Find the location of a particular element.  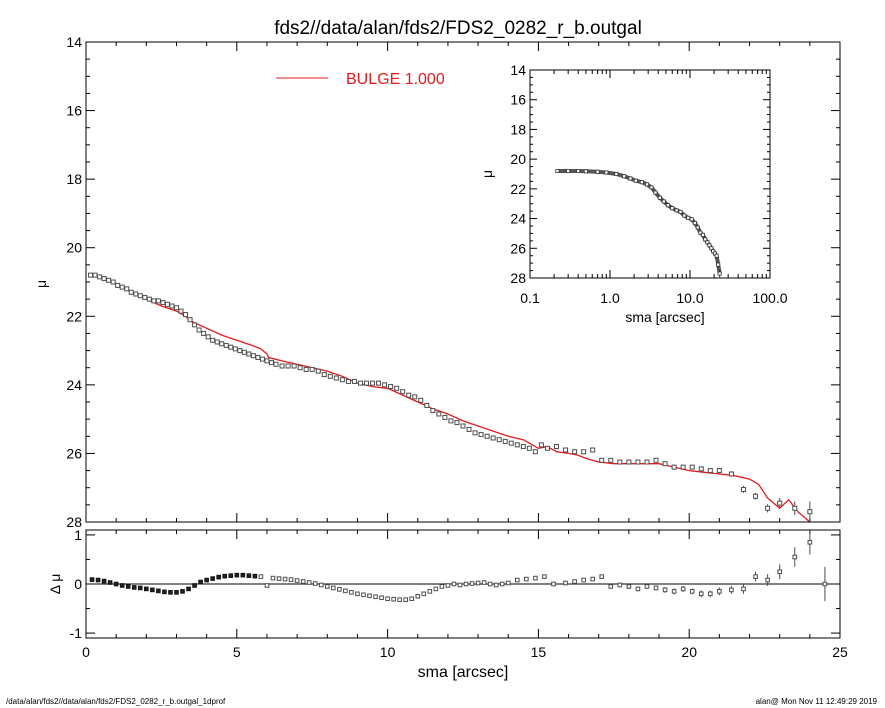

residual-y-tick-label: -1 is located at coordinates (76, 633).